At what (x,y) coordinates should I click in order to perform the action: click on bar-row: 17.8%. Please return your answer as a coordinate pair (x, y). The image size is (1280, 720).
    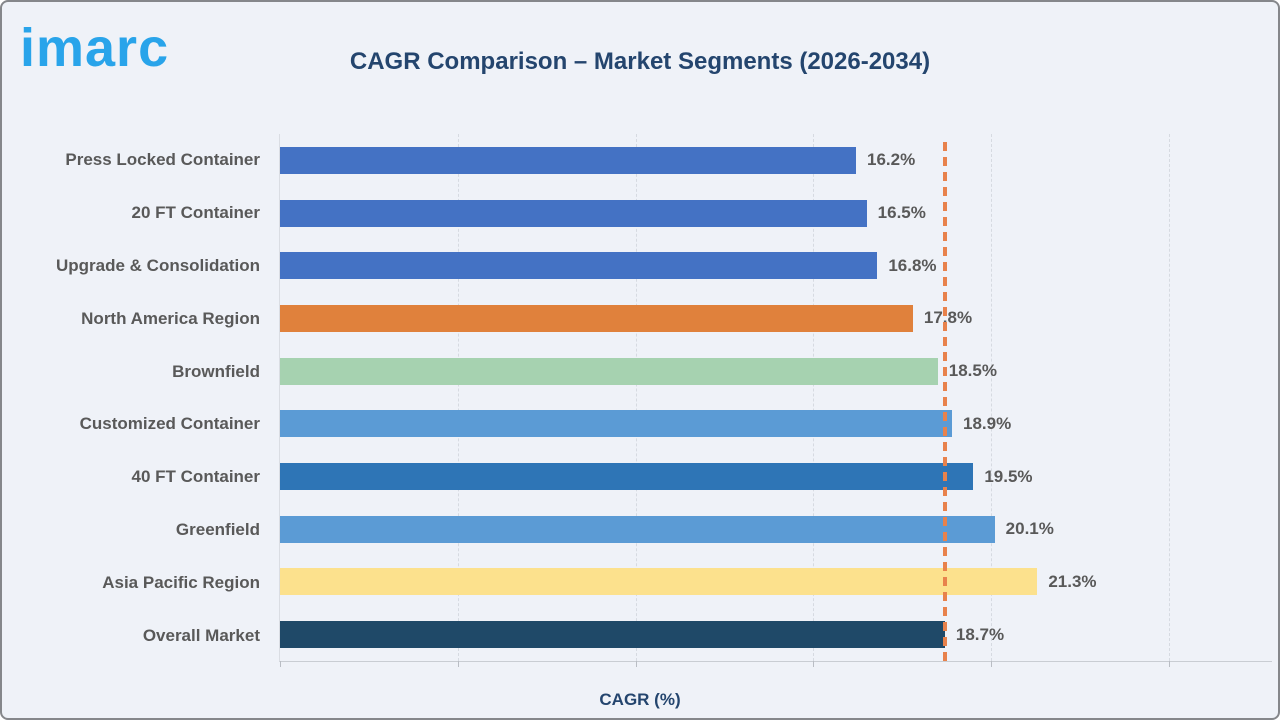
    Looking at the image, I should click on (776, 318).